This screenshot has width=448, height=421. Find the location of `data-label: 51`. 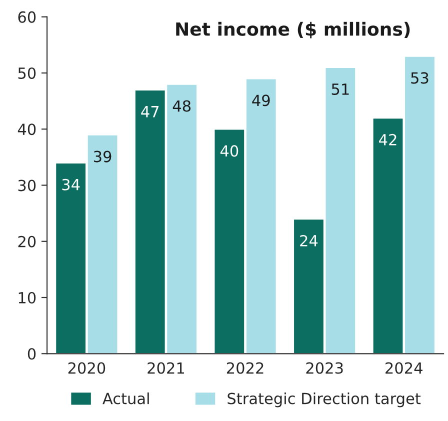

data-label: 51 is located at coordinates (340, 89).